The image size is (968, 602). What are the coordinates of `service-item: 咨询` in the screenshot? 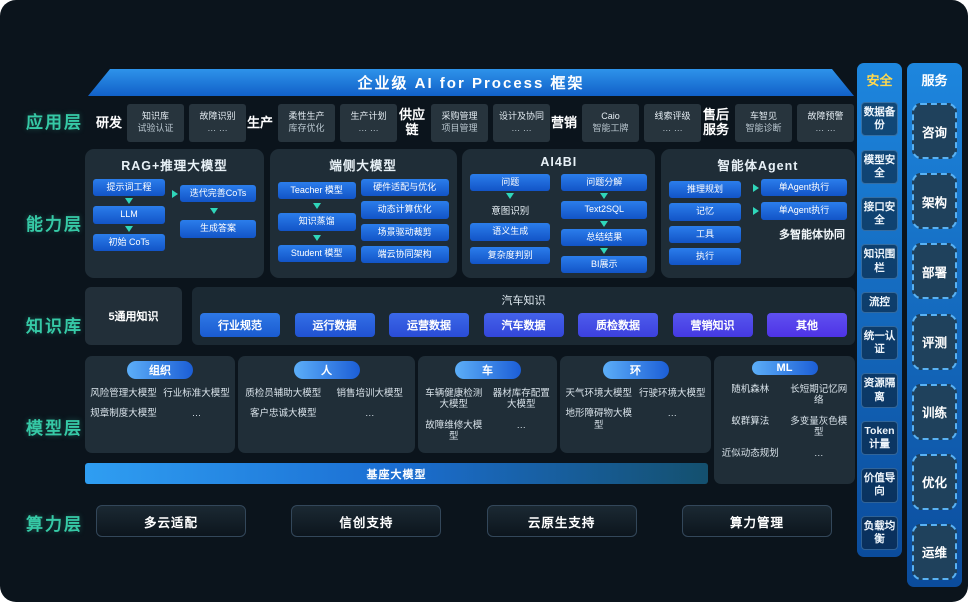 It's located at (934, 131).